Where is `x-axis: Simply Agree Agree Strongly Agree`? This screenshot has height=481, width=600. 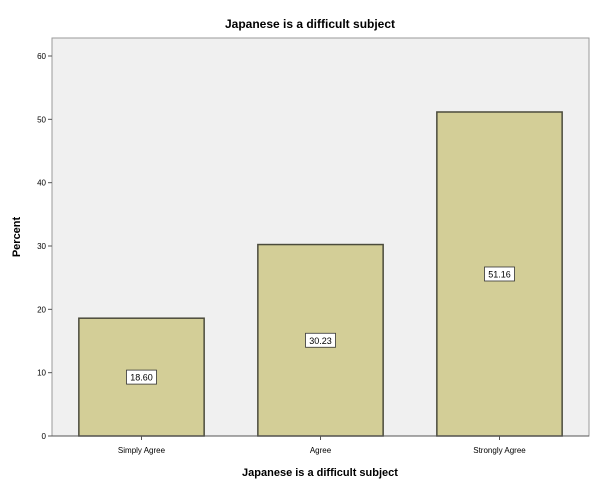
x-axis: Simply Agree Agree Strongly Agree is located at coordinates (320, 445).